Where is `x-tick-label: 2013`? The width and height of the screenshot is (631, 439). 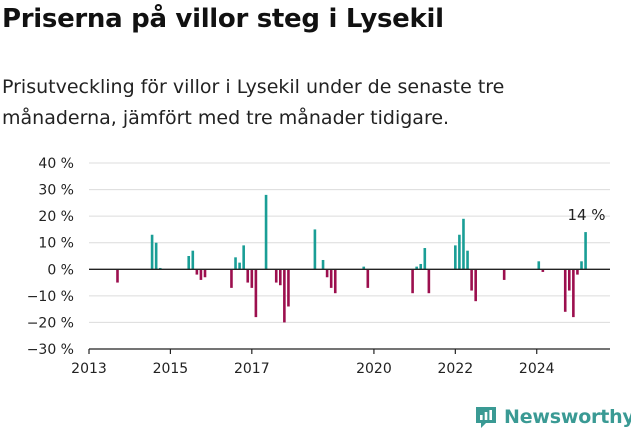 x-tick-label: 2013 is located at coordinates (89, 369).